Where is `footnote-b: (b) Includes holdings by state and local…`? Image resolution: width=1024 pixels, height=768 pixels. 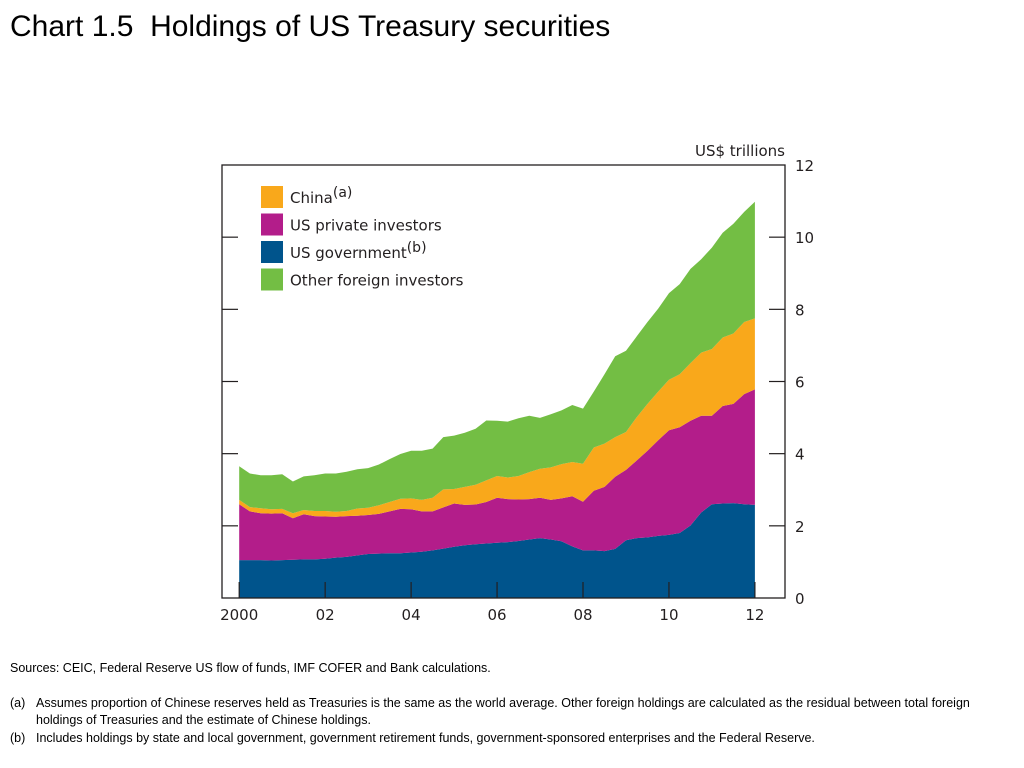 footnote-b: (b) Includes holdings by state and local… is located at coordinates (500, 738).